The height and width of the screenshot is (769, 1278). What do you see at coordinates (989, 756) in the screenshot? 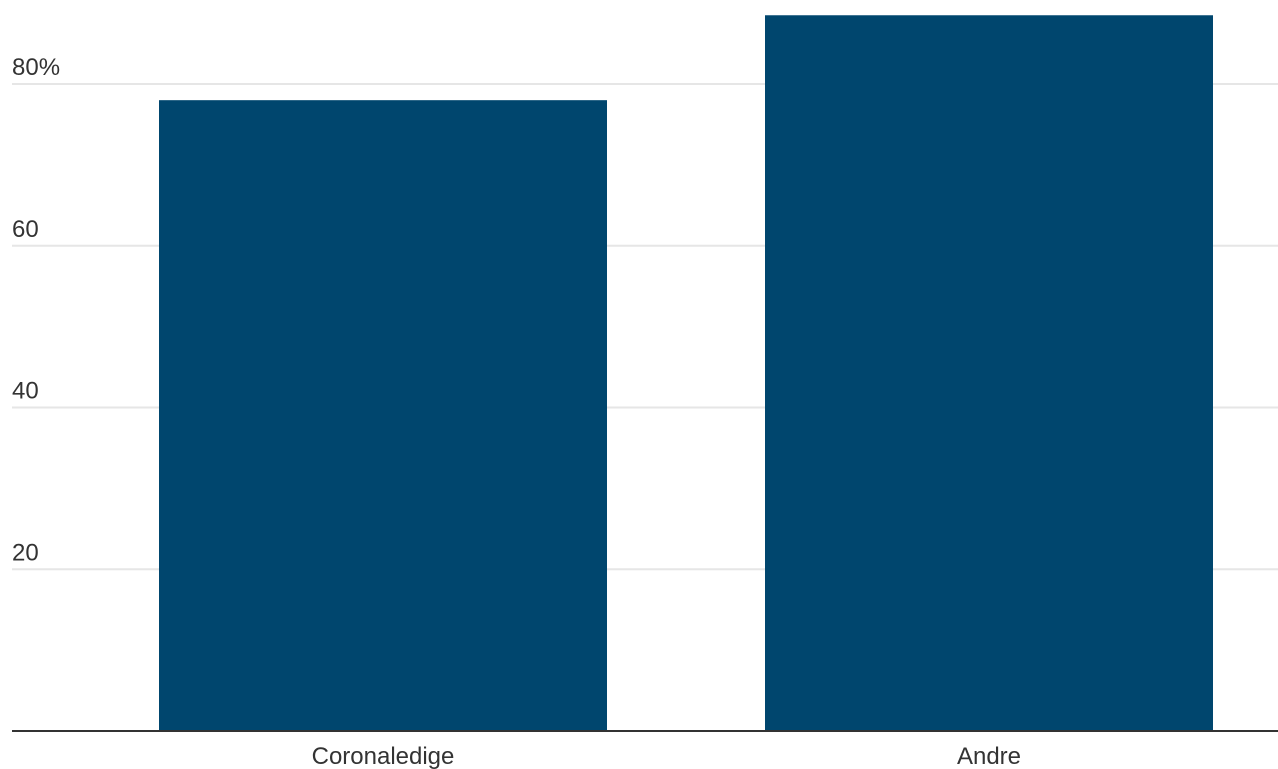
I see `x-tick-label-andre: Andre` at bounding box center [989, 756].